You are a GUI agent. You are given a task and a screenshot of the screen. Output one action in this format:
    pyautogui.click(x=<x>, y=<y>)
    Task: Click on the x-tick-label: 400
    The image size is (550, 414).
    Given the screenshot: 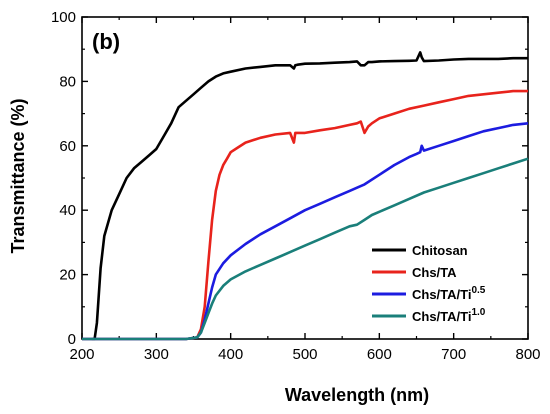 What is the action you would take?
    pyautogui.click(x=230, y=354)
    